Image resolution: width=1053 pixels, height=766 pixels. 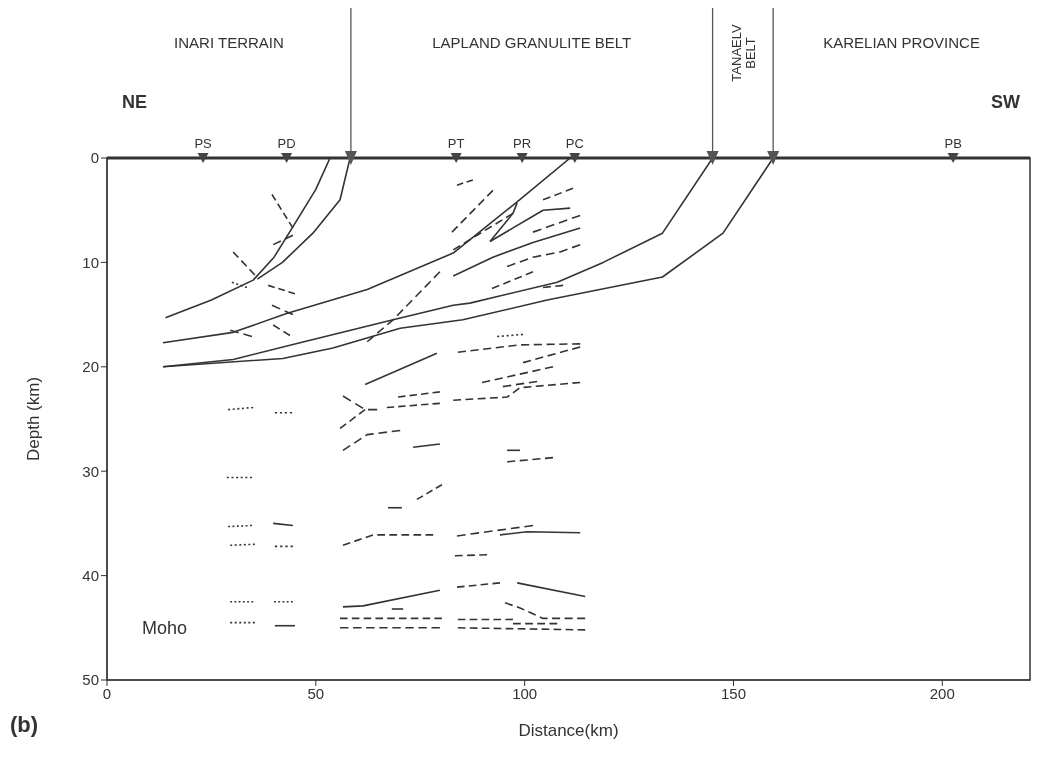 I want to click on y-tick-label: 40, so click(x=90, y=575).